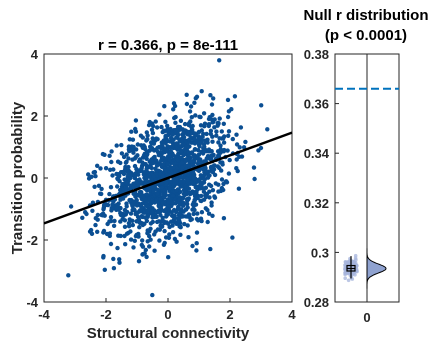 The width and height of the screenshot is (435, 347). What do you see at coordinates (366, 317) in the screenshot?
I see `null-x-tick-label: 0` at bounding box center [366, 317].